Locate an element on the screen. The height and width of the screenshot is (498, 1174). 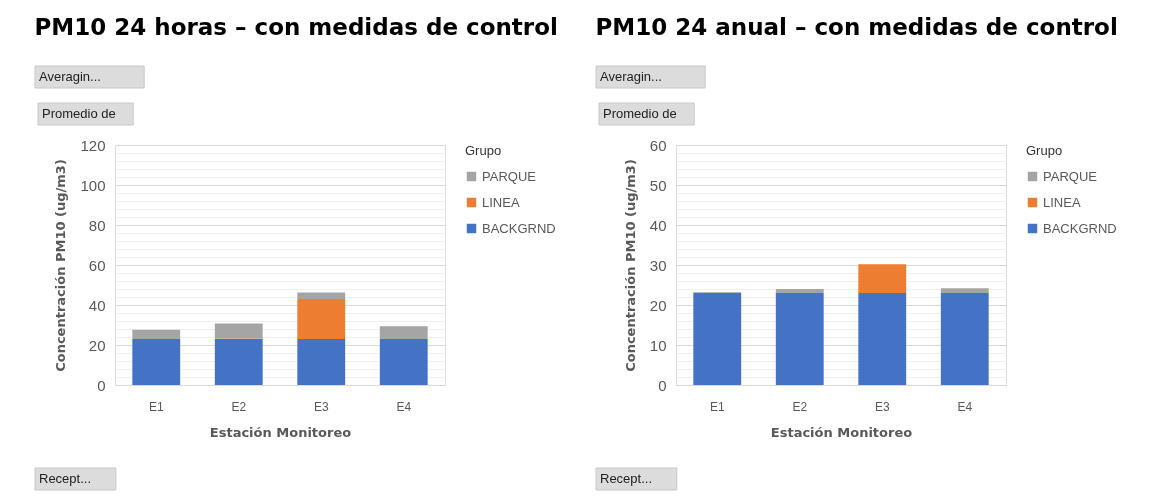
chart-title: PM10 24 anual – con medidas de control is located at coordinates (856, 26).